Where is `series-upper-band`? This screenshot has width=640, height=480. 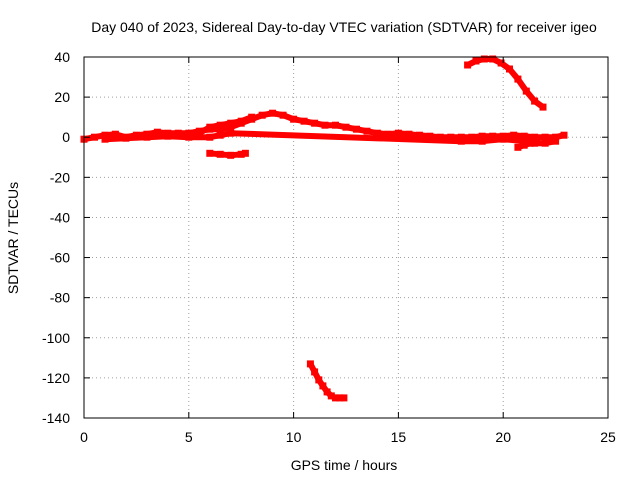 series-upper-band is located at coordinates (225, 125).